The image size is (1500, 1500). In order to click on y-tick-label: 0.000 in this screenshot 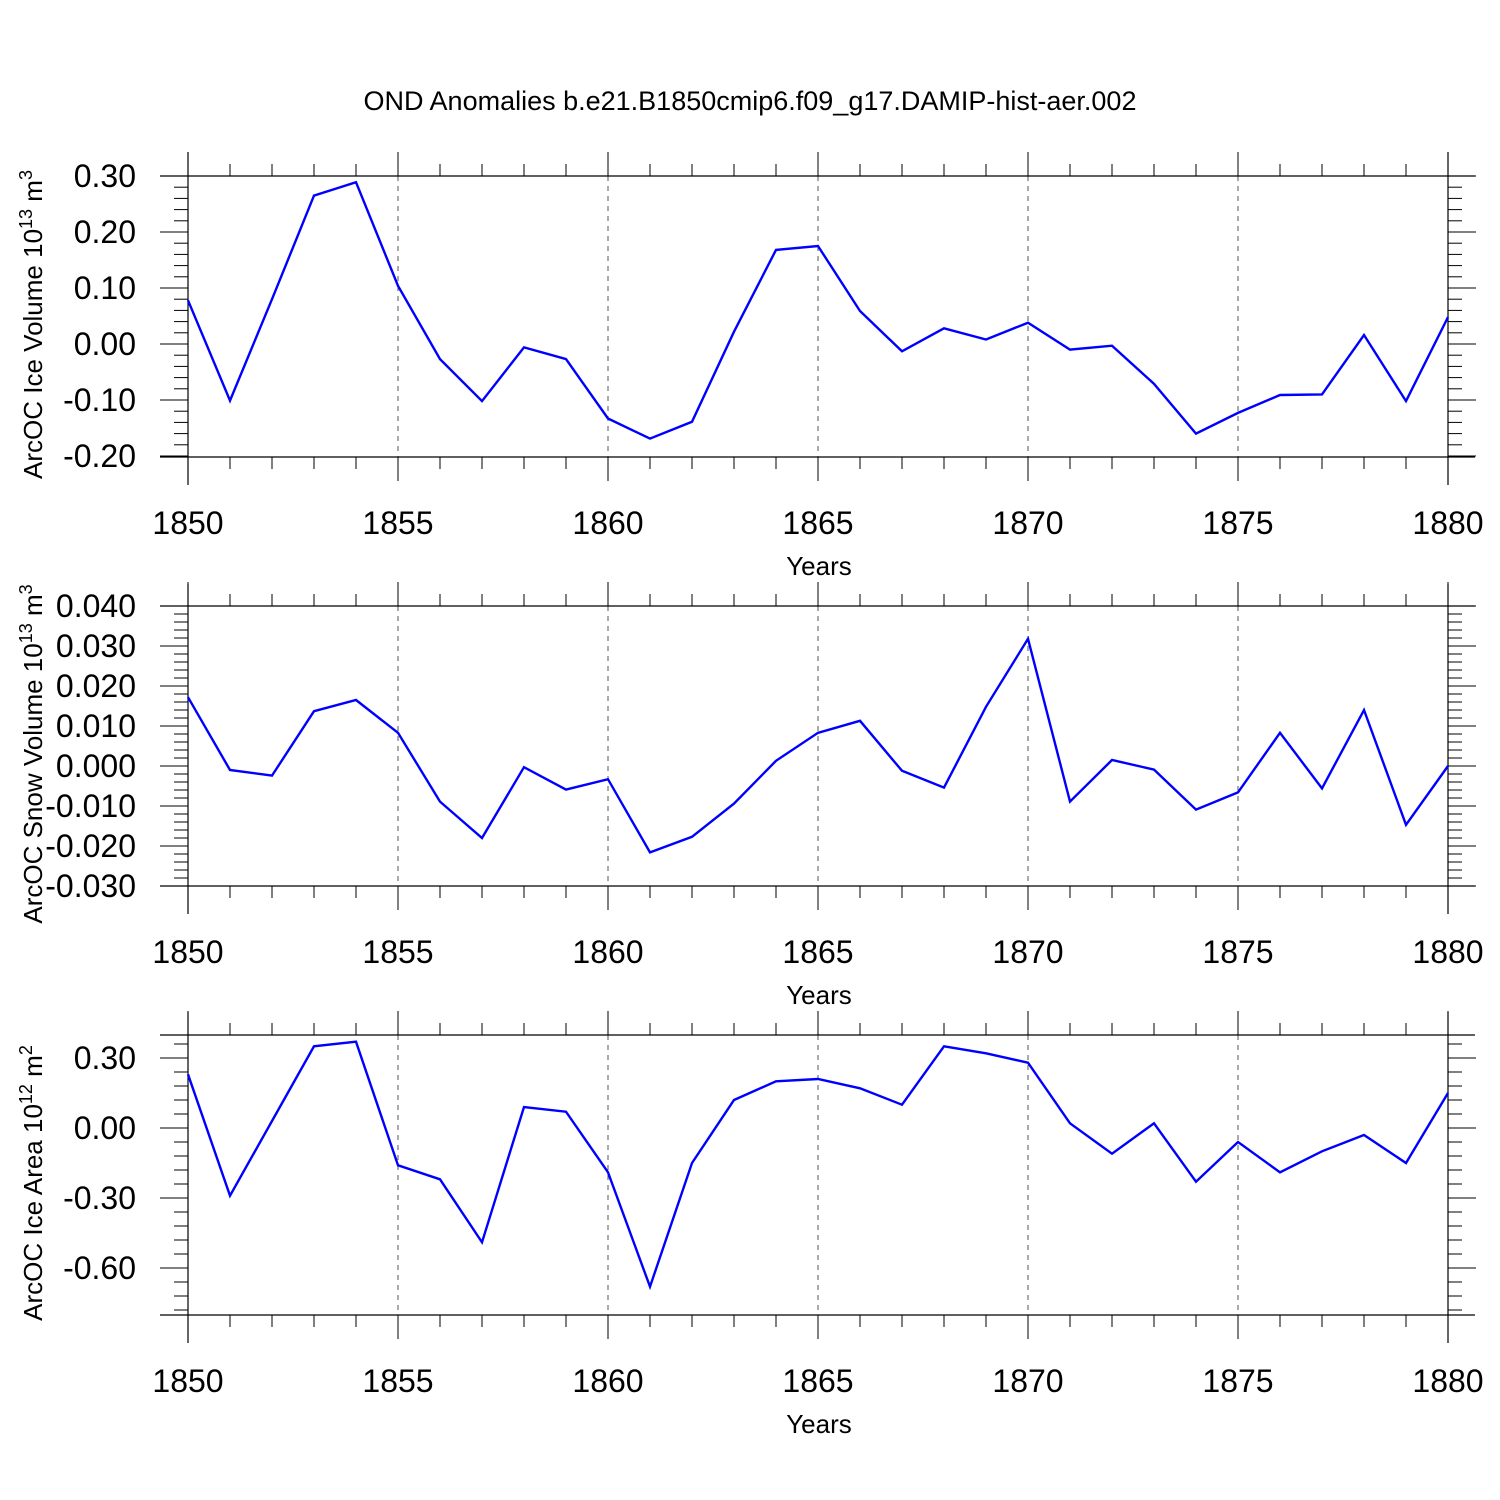, I will do `click(96, 766)`.